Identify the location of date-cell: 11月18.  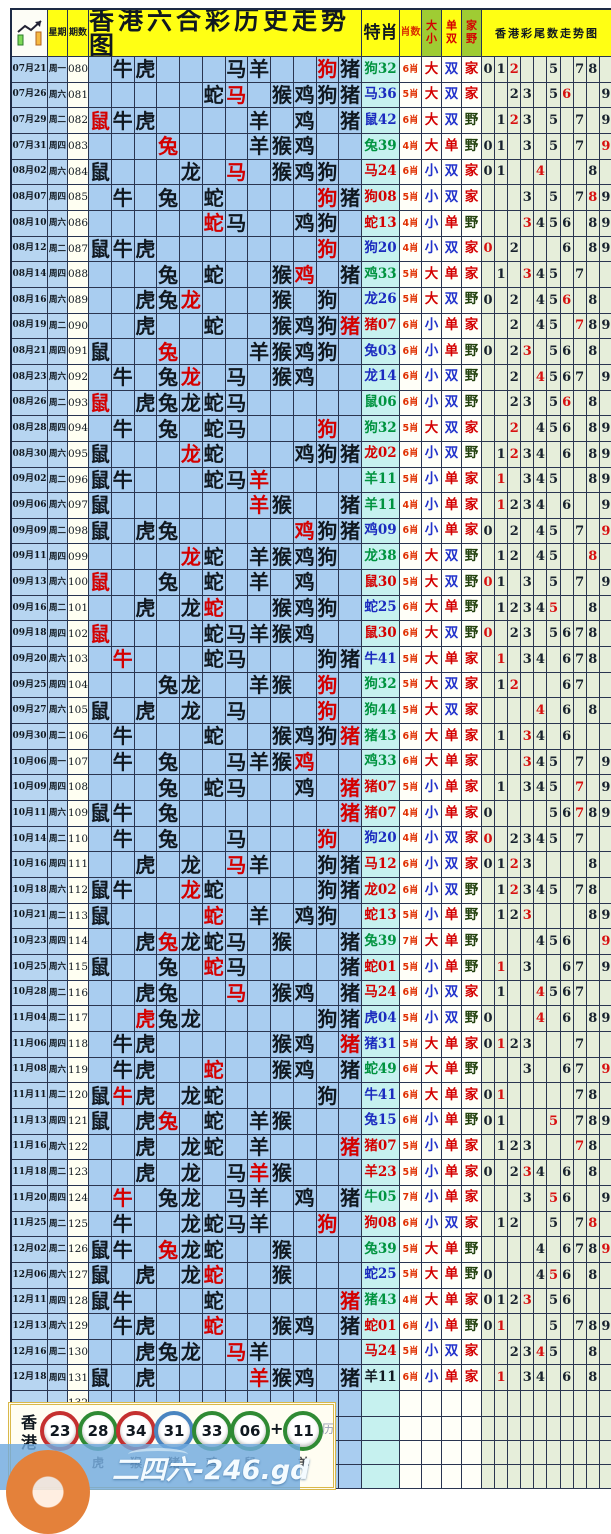
(30, 1173).